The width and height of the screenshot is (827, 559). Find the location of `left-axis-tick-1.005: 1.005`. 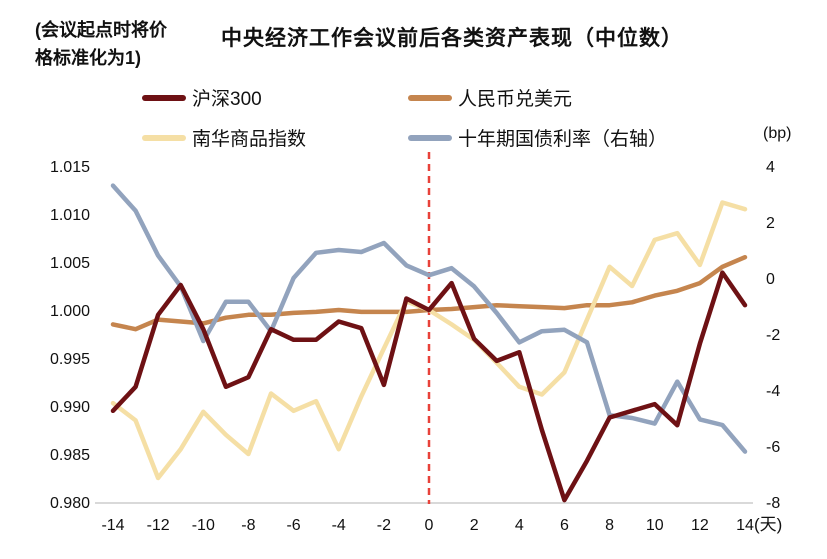

left-axis-tick-1.005: 1.005 is located at coordinates (70, 263).